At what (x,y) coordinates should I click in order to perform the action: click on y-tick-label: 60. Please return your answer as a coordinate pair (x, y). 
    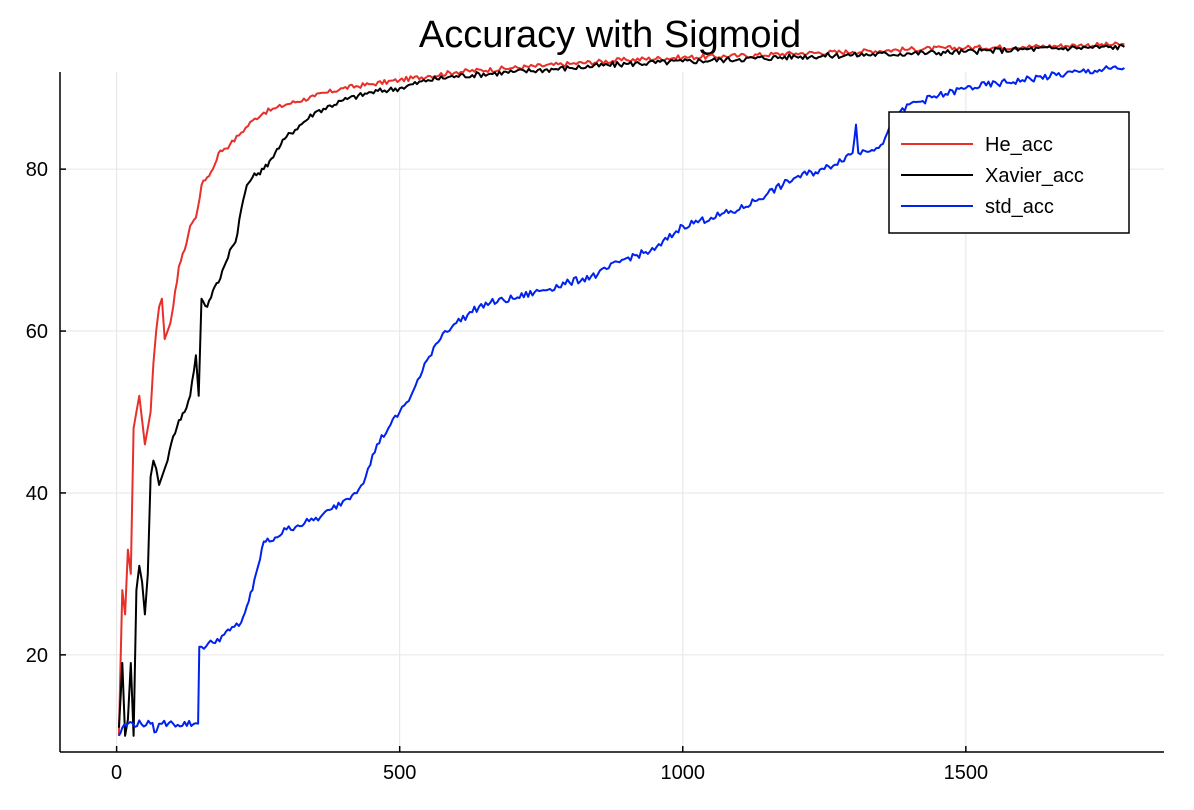
    Looking at the image, I should click on (37, 332).